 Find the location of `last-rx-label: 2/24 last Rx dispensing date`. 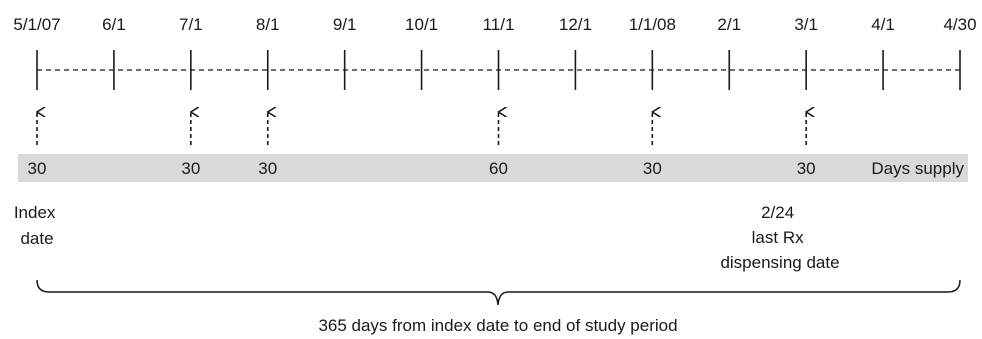

last-rx-label: 2/24 last Rx dispensing date is located at coordinates (779, 237).